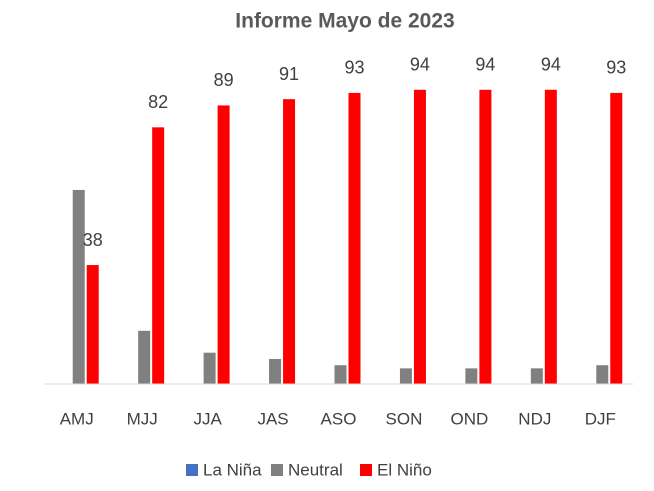  What do you see at coordinates (344, 21) in the screenshot?
I see `chart-title: Informe Mayo de 2023` at bounding box center [344, 21].